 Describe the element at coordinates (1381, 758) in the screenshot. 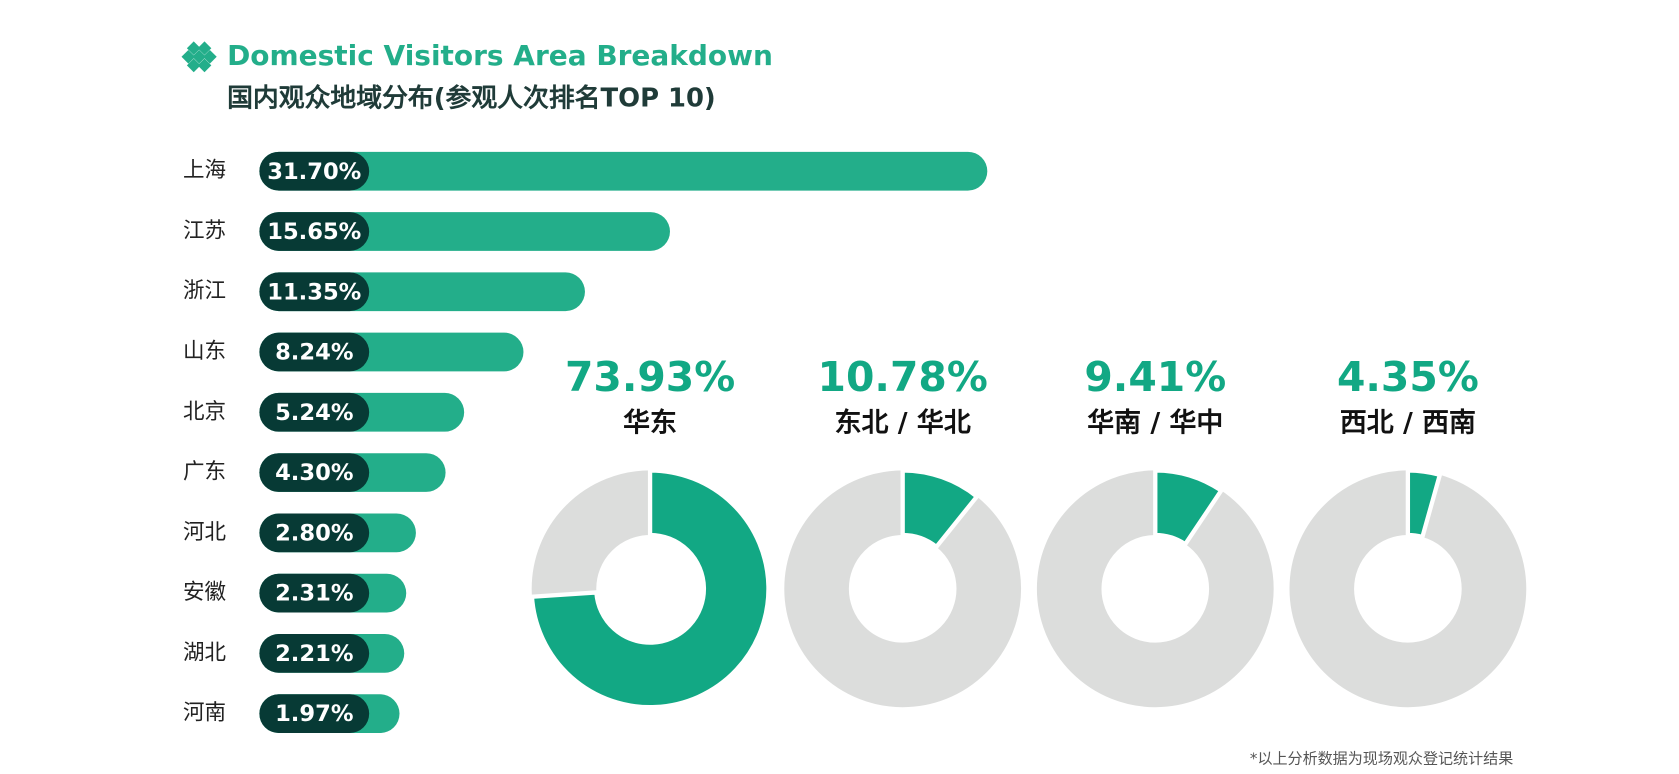

I see `footnote: *以上分析数据为现场观众登记统计结果` at that location.